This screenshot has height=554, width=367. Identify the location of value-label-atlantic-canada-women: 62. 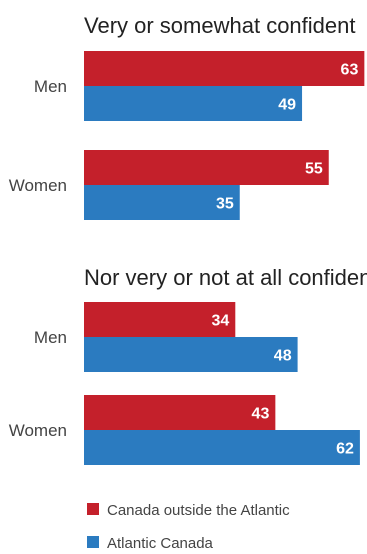
(345, 449).